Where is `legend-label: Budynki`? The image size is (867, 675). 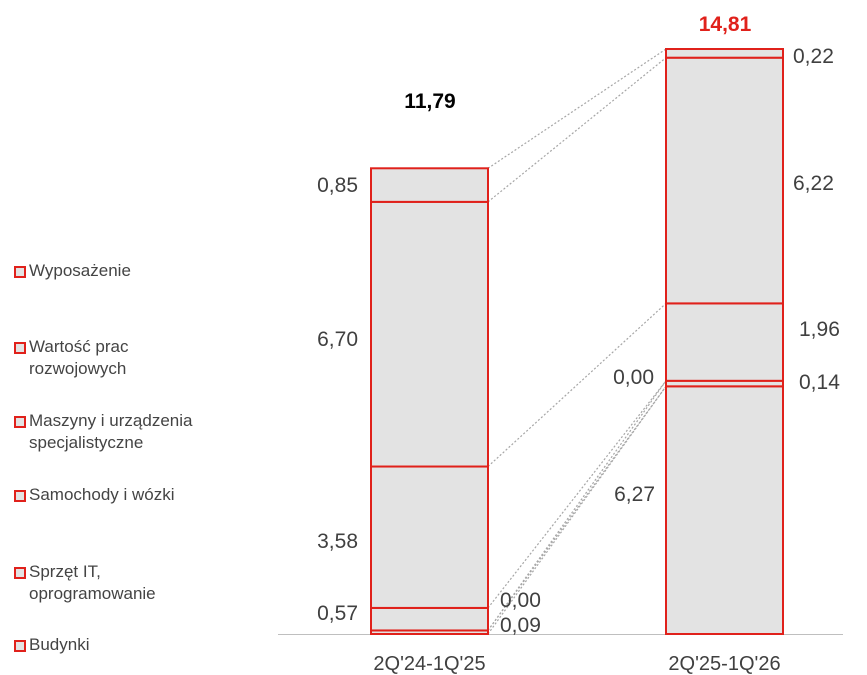
legend-label: Budynki is located at coordinates (59, 644).